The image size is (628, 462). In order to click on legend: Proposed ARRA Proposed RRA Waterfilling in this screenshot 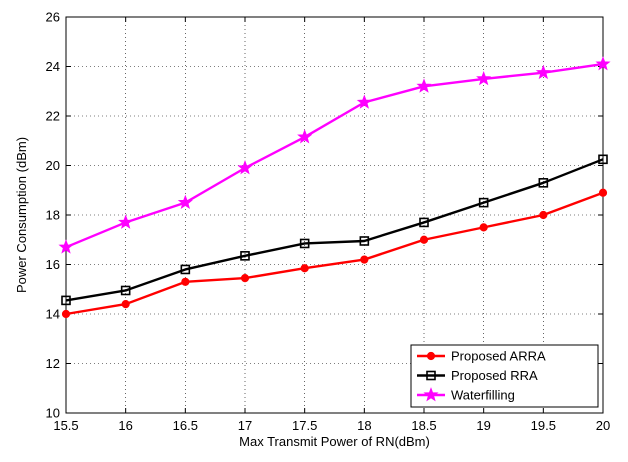, I will do `click(504, 376)`.